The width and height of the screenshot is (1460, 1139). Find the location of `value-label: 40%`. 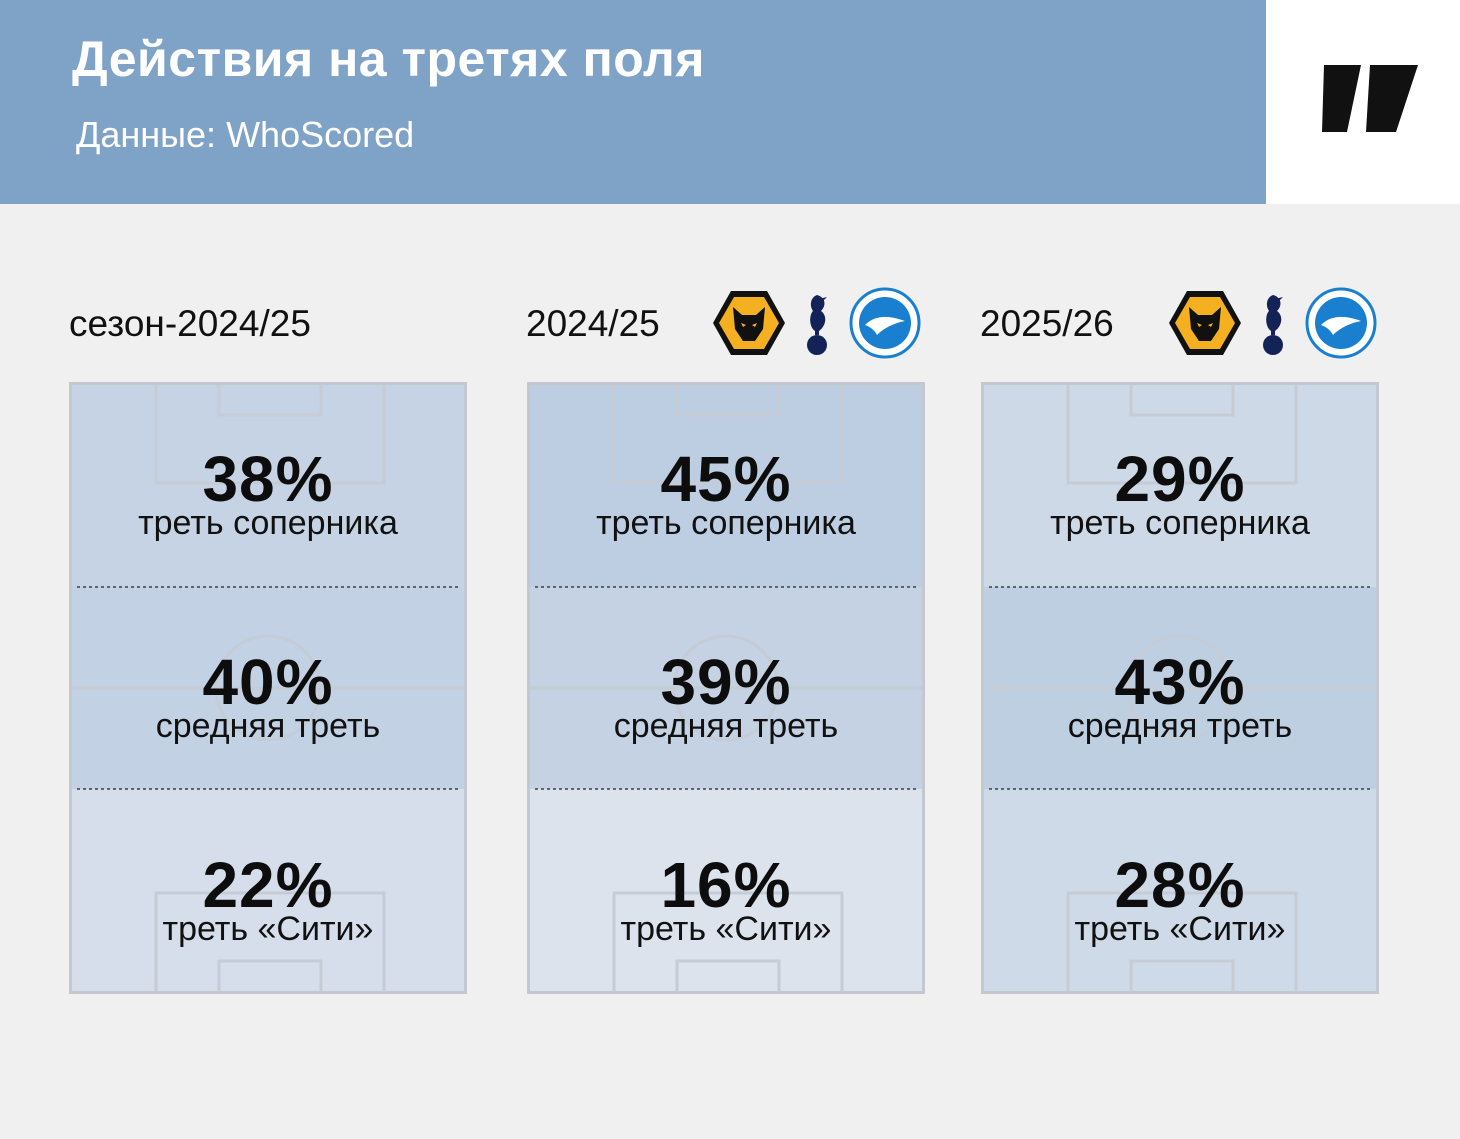

value-label: 40% is located at coordinates (268, 682).